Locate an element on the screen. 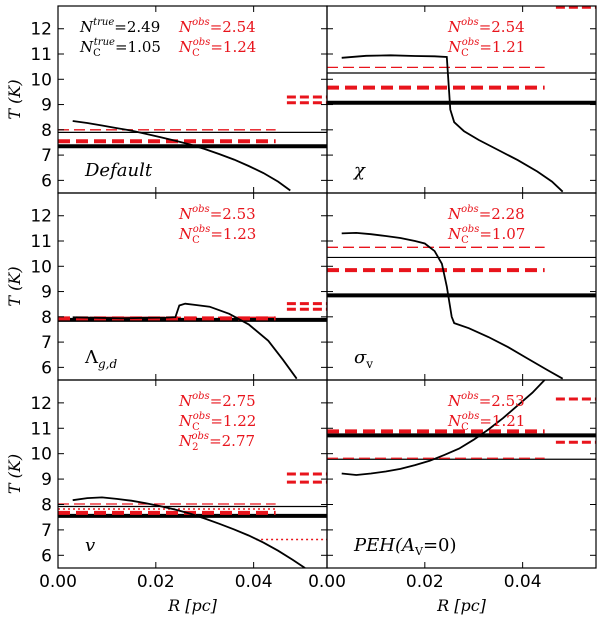  panel-label: σv is located at coordinates (363, 359).